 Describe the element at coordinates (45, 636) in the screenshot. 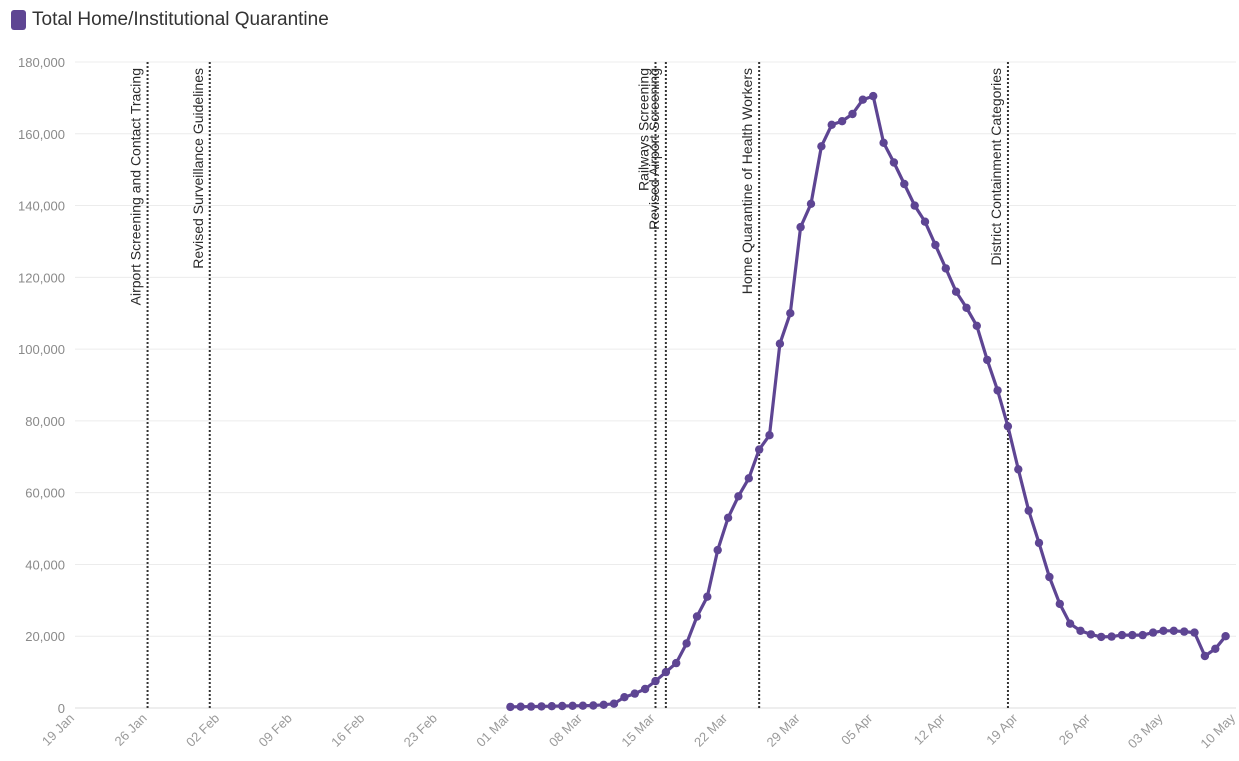

I see `y-tick-label: 20,000` at that location.